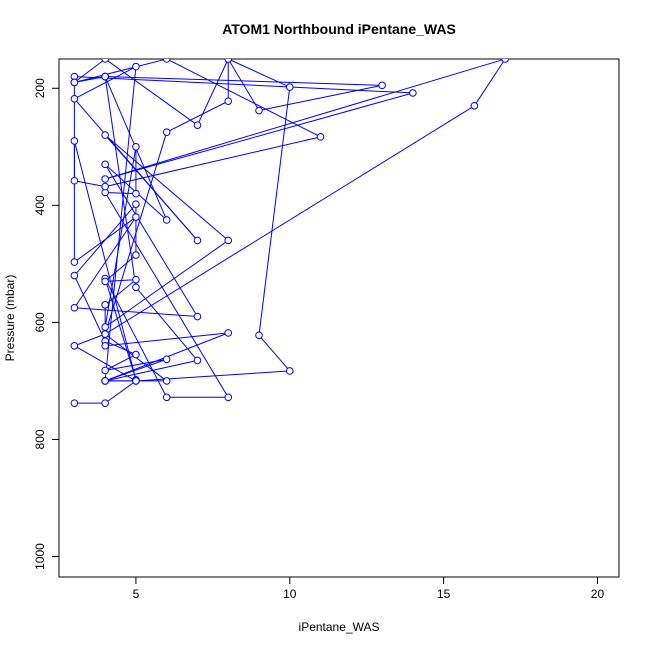 The height and width of the screenshot is (650, 650). Describe the element at coordinates (444, 594) in the screenshot. I see `x-tick-label: 15` at that location.